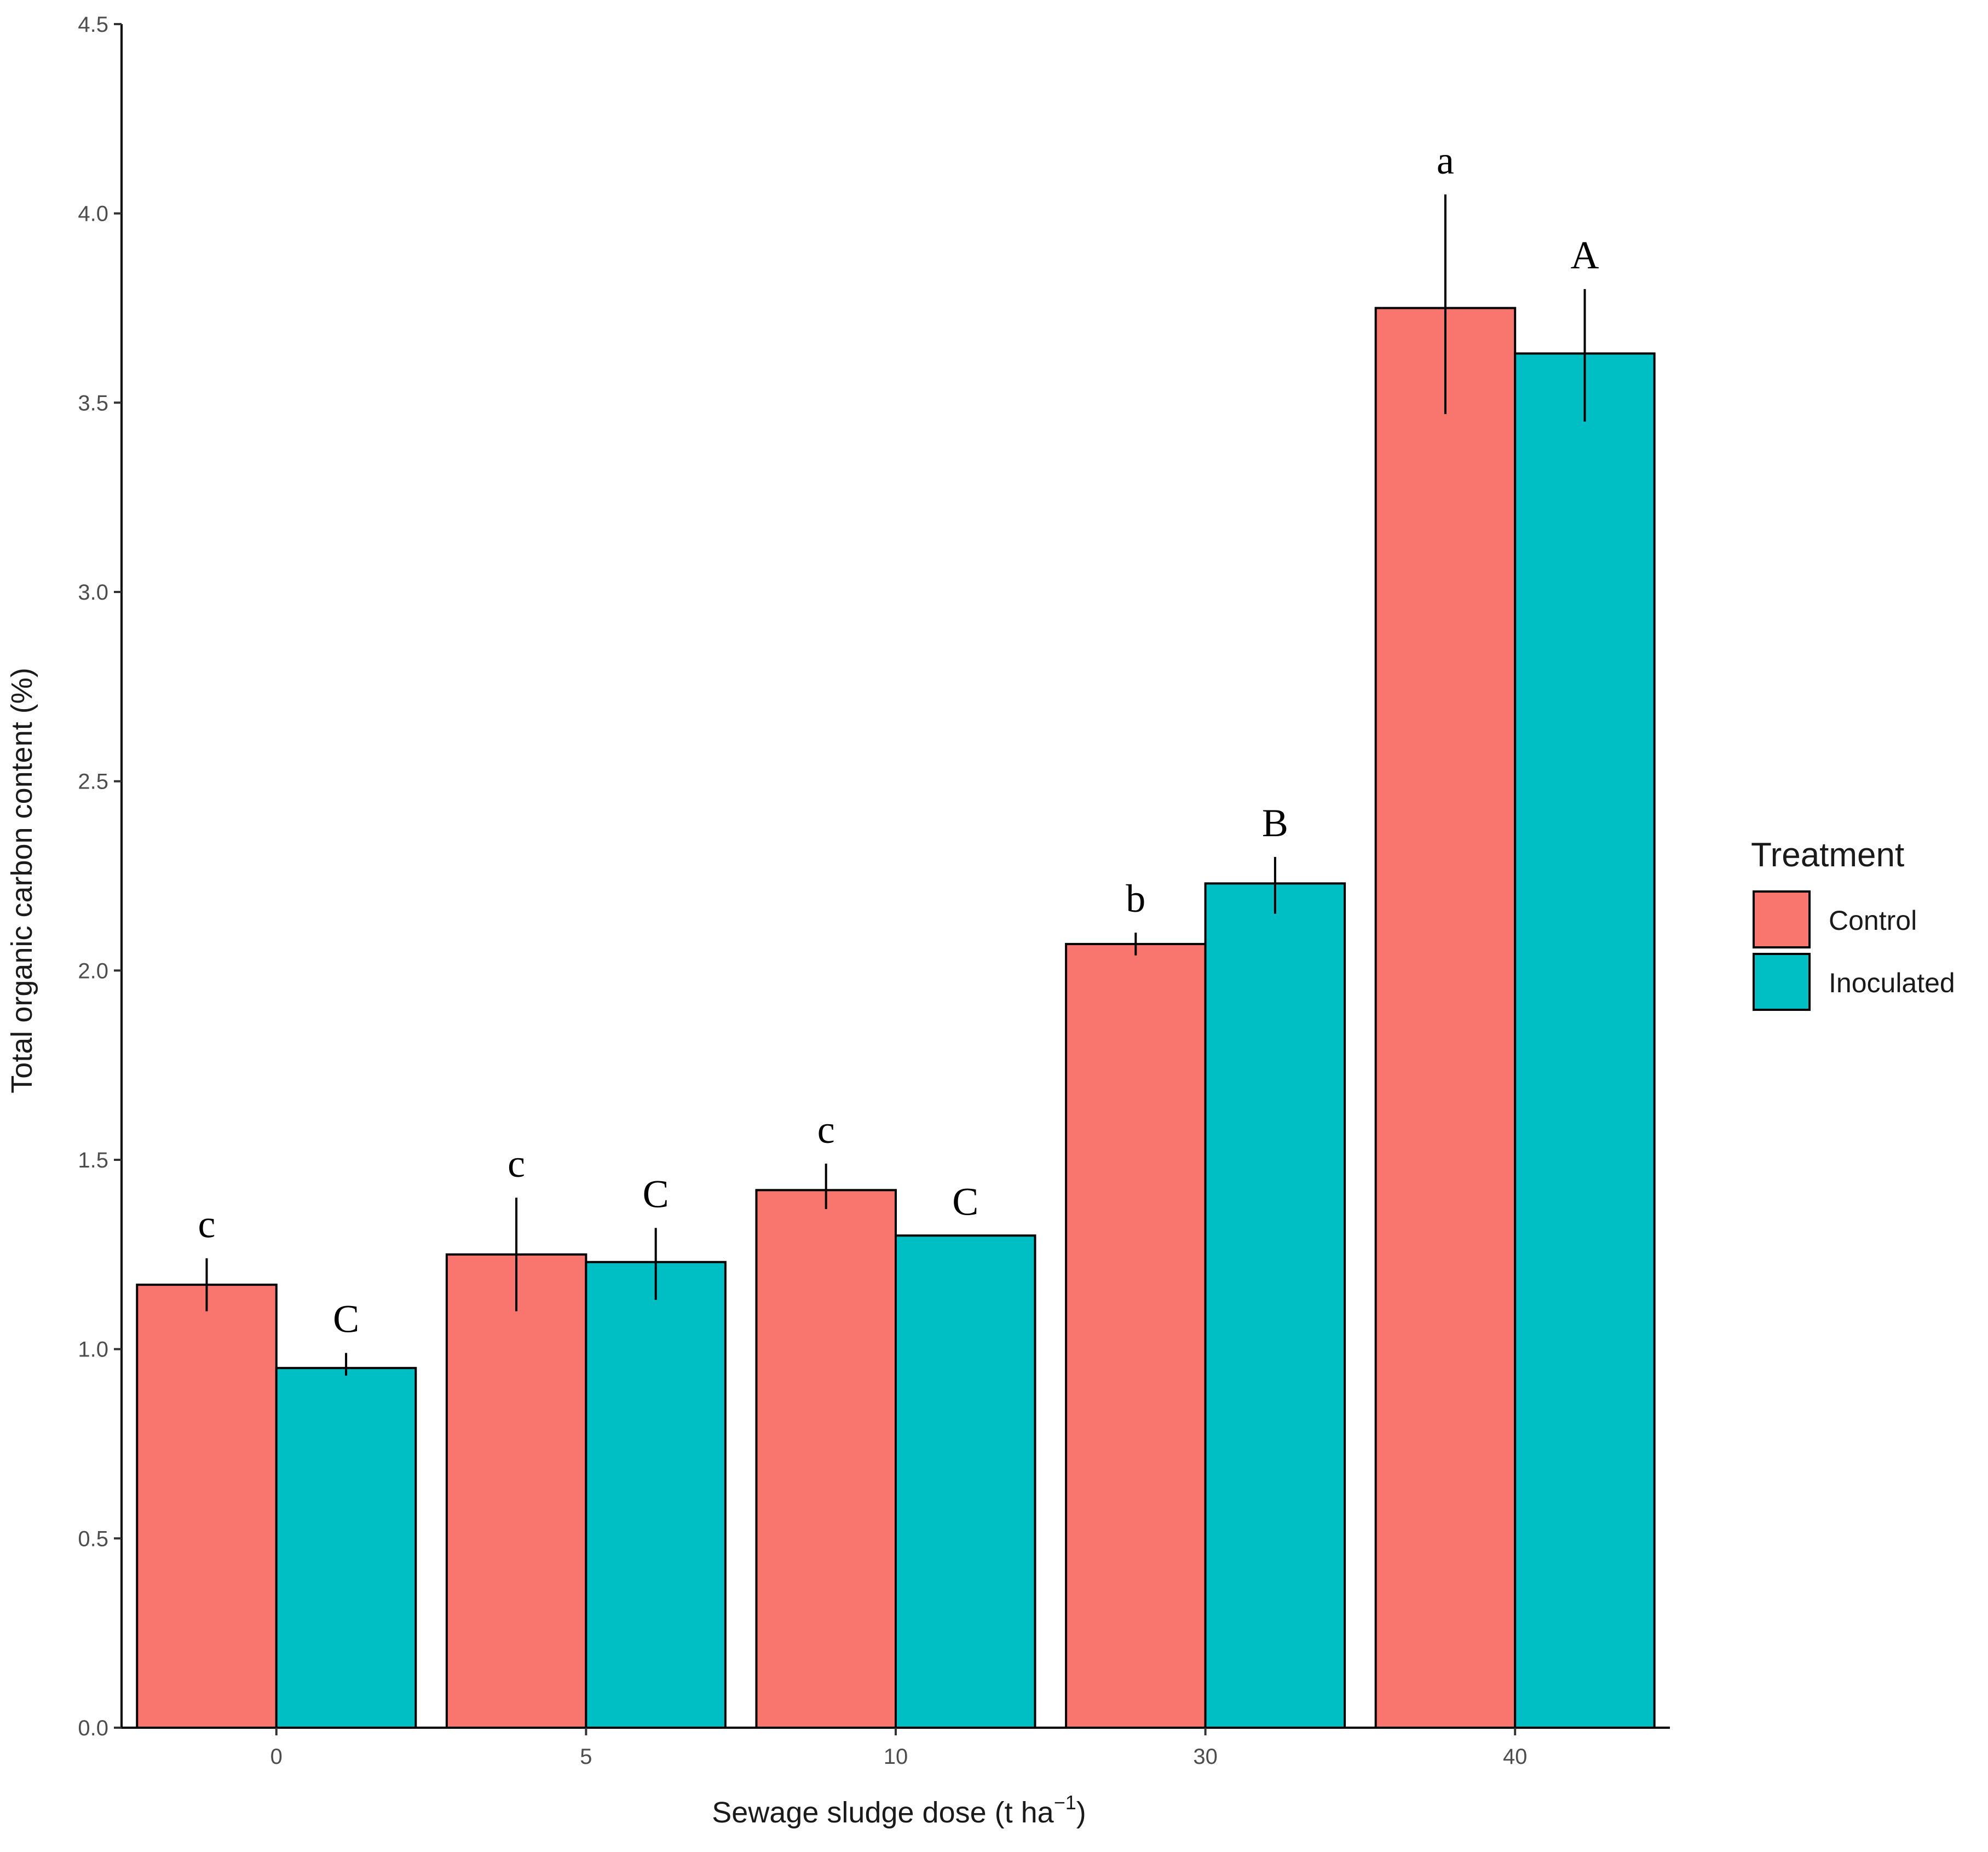  Describe the element at coordinates (207, 1224) in the screenshot. I see `significance-letter-control-0: c` at that location.